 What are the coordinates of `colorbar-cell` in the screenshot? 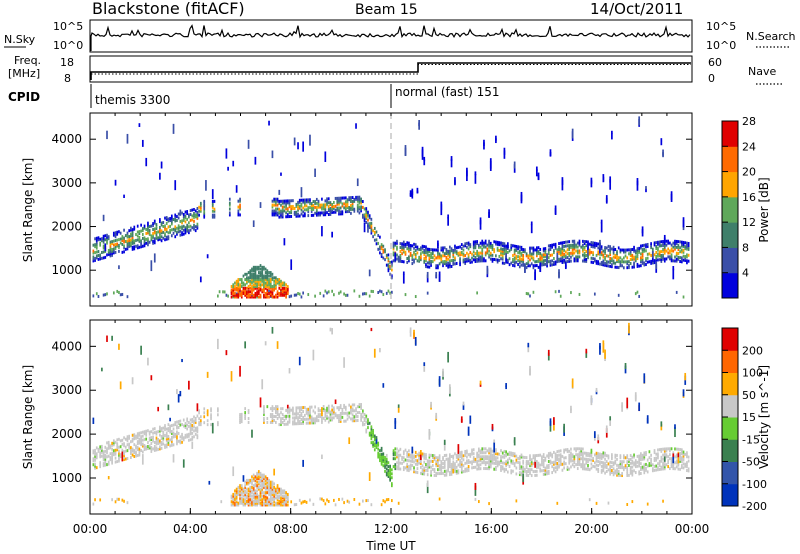 It's located at (730, 159).